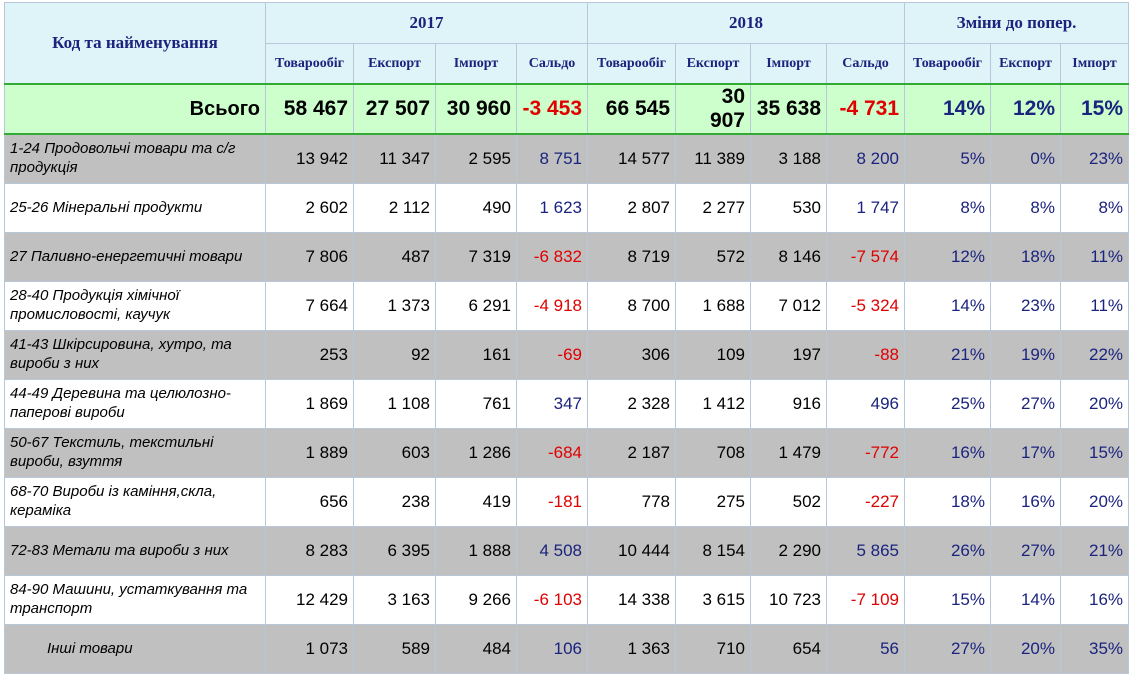 This screenshot has width=1132, height=674. I want to click on cell: 2 290, so click(788, 551).